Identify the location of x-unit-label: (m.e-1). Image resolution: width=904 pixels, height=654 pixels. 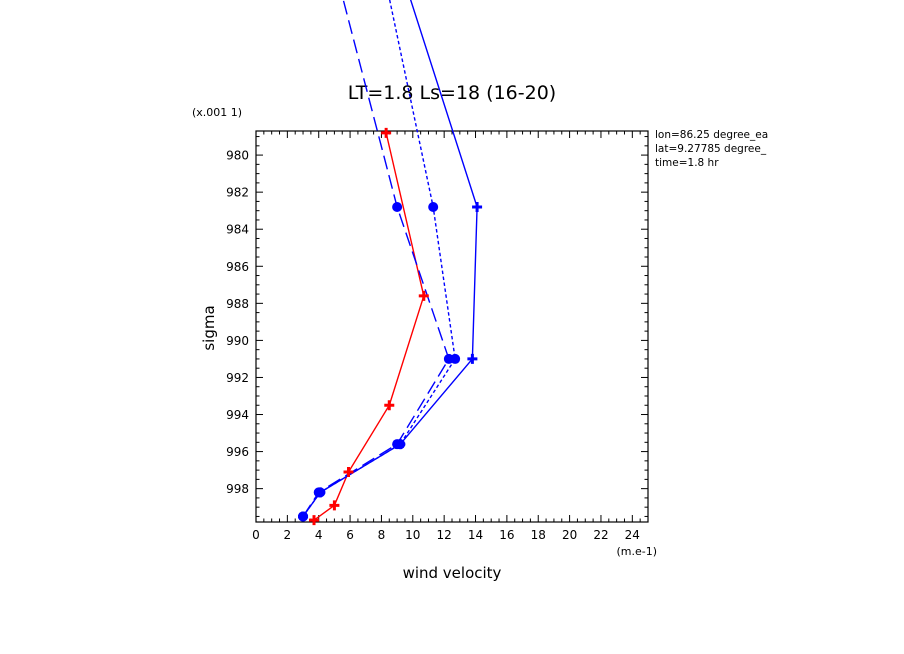
(636, 551).